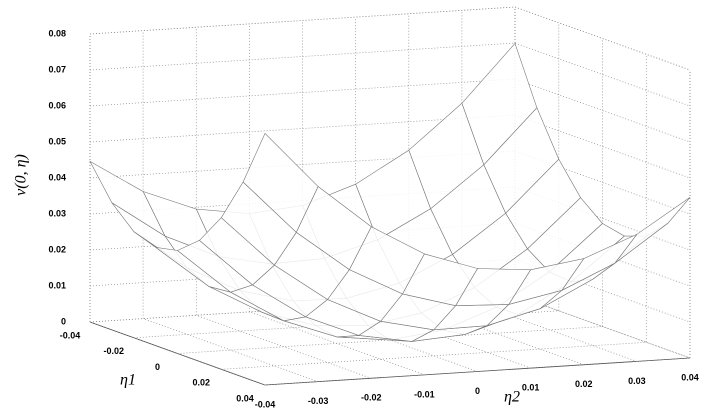 Image resolution: width=706 pixels, height=416 pixels. Describe the element at coordinates (57, 105) in the screenshot. I see `z-tick-label: 0.06` at that location.